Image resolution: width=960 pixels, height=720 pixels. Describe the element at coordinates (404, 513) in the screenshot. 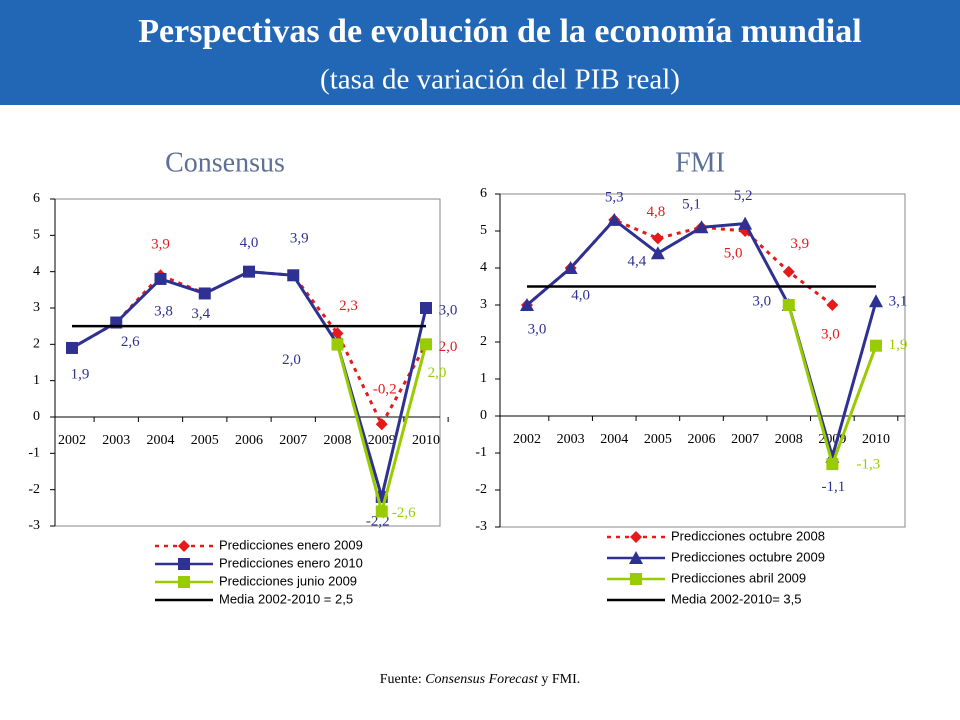

I see `value-label: -2,6` at that location.